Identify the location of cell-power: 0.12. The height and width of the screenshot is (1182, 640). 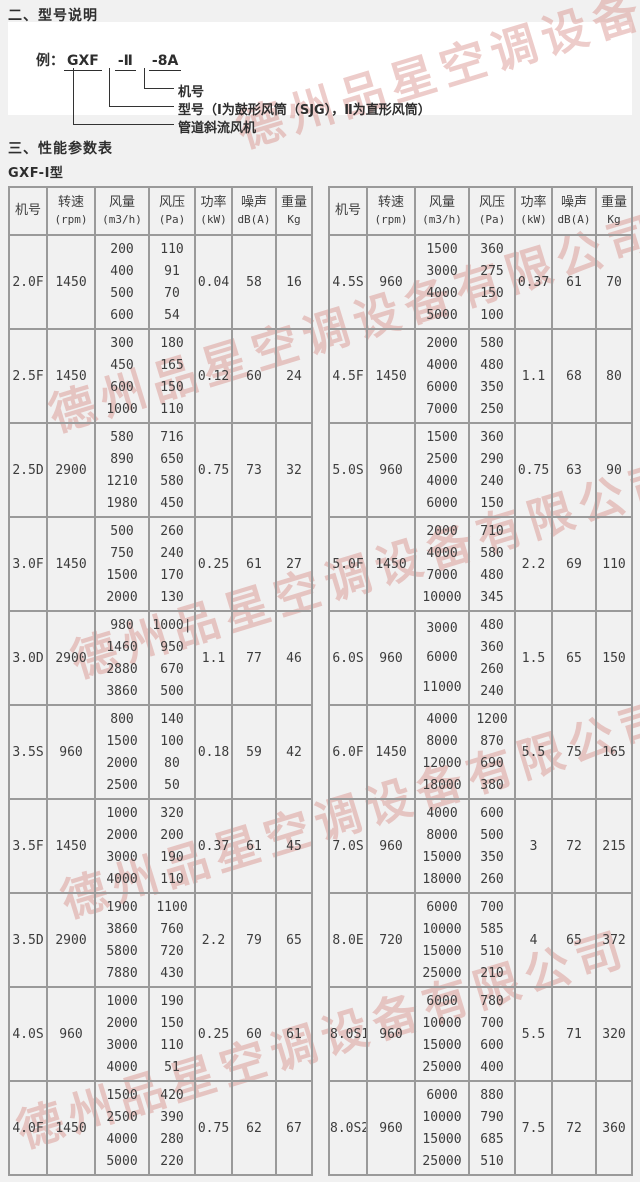
(213, 376).